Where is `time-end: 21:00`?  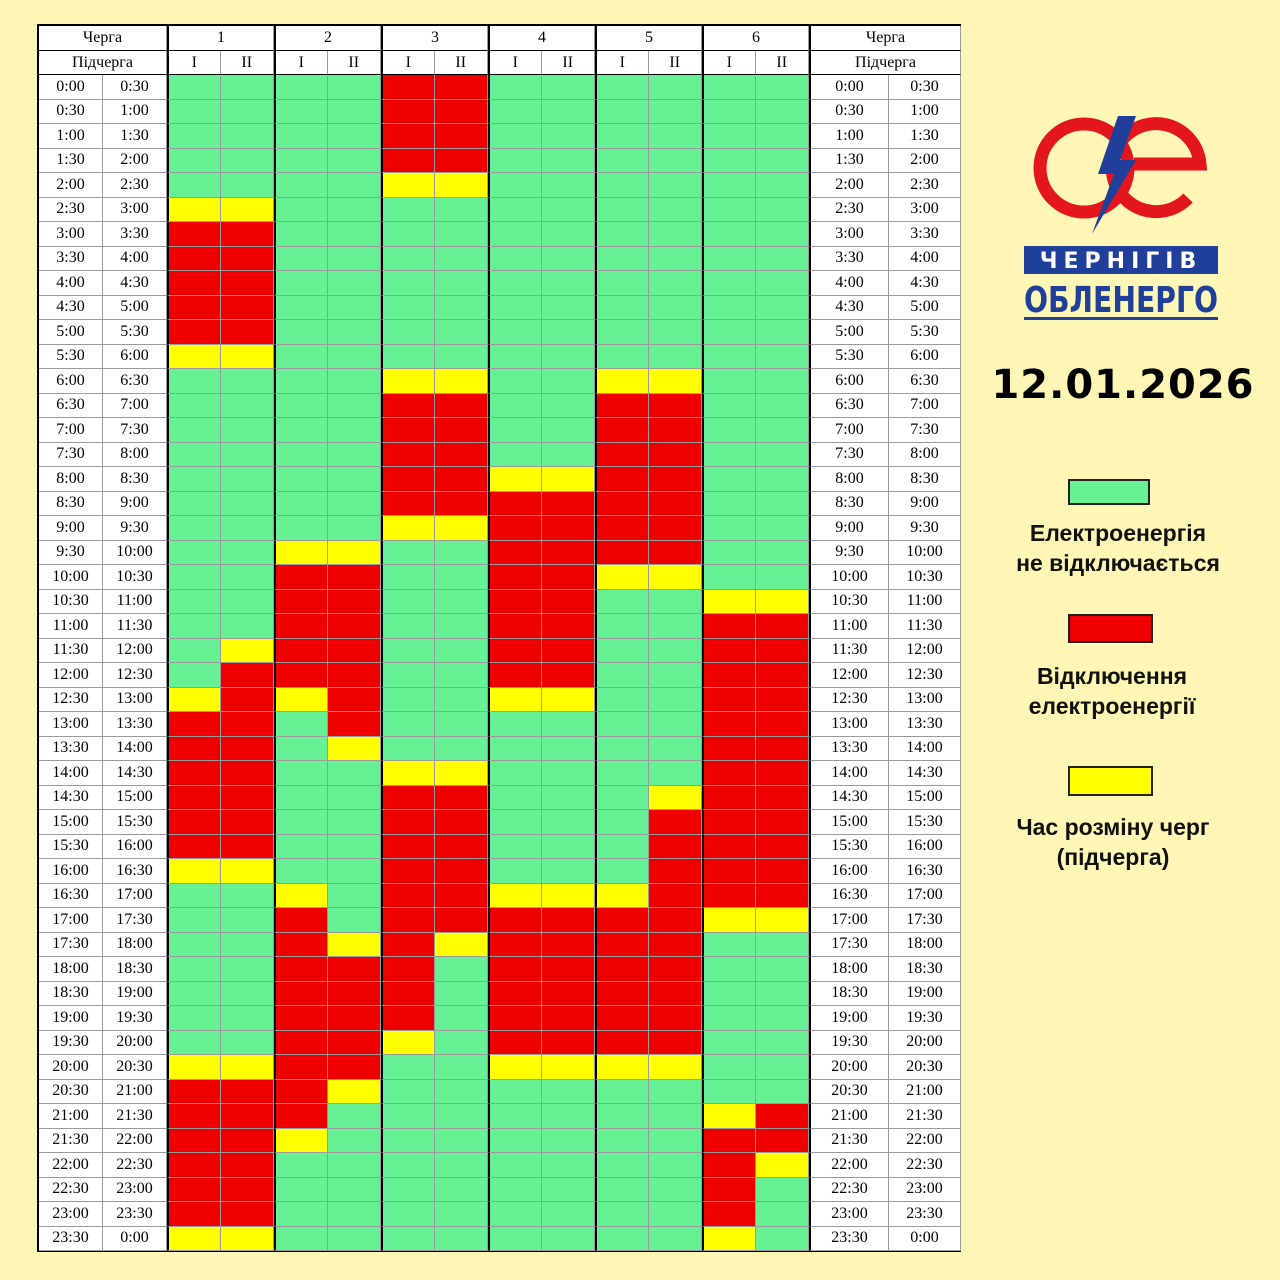
time-end: 21:00 is located at coordinates (135, 1091).